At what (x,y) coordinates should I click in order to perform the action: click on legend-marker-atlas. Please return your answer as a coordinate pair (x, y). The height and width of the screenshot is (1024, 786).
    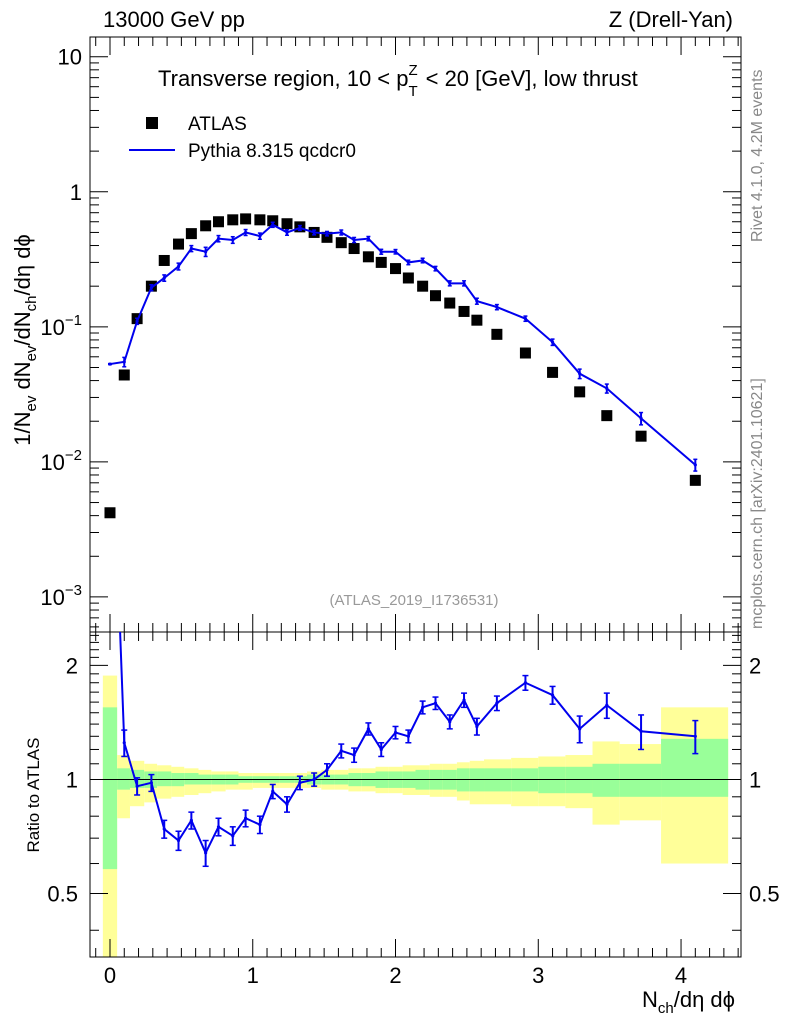
    Looking at the image, I should click on (152, 123).